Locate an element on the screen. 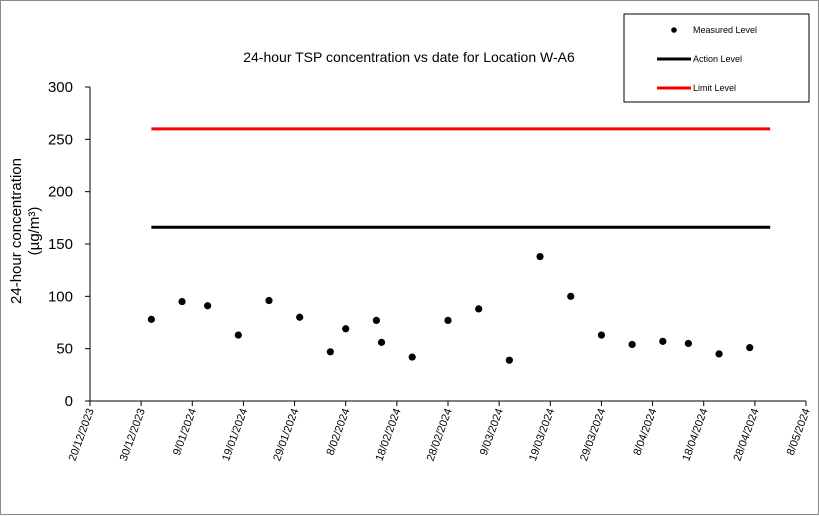 This screenshot has width=819, height=516. x-tick-label: 18/04/2024 is located at coordinates (695, 435).